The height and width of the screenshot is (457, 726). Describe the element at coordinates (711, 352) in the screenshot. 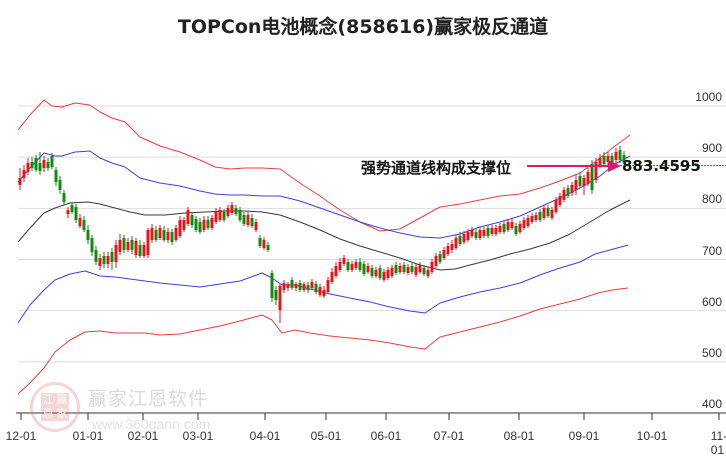

I see `y-tick-label: 500` at that location.